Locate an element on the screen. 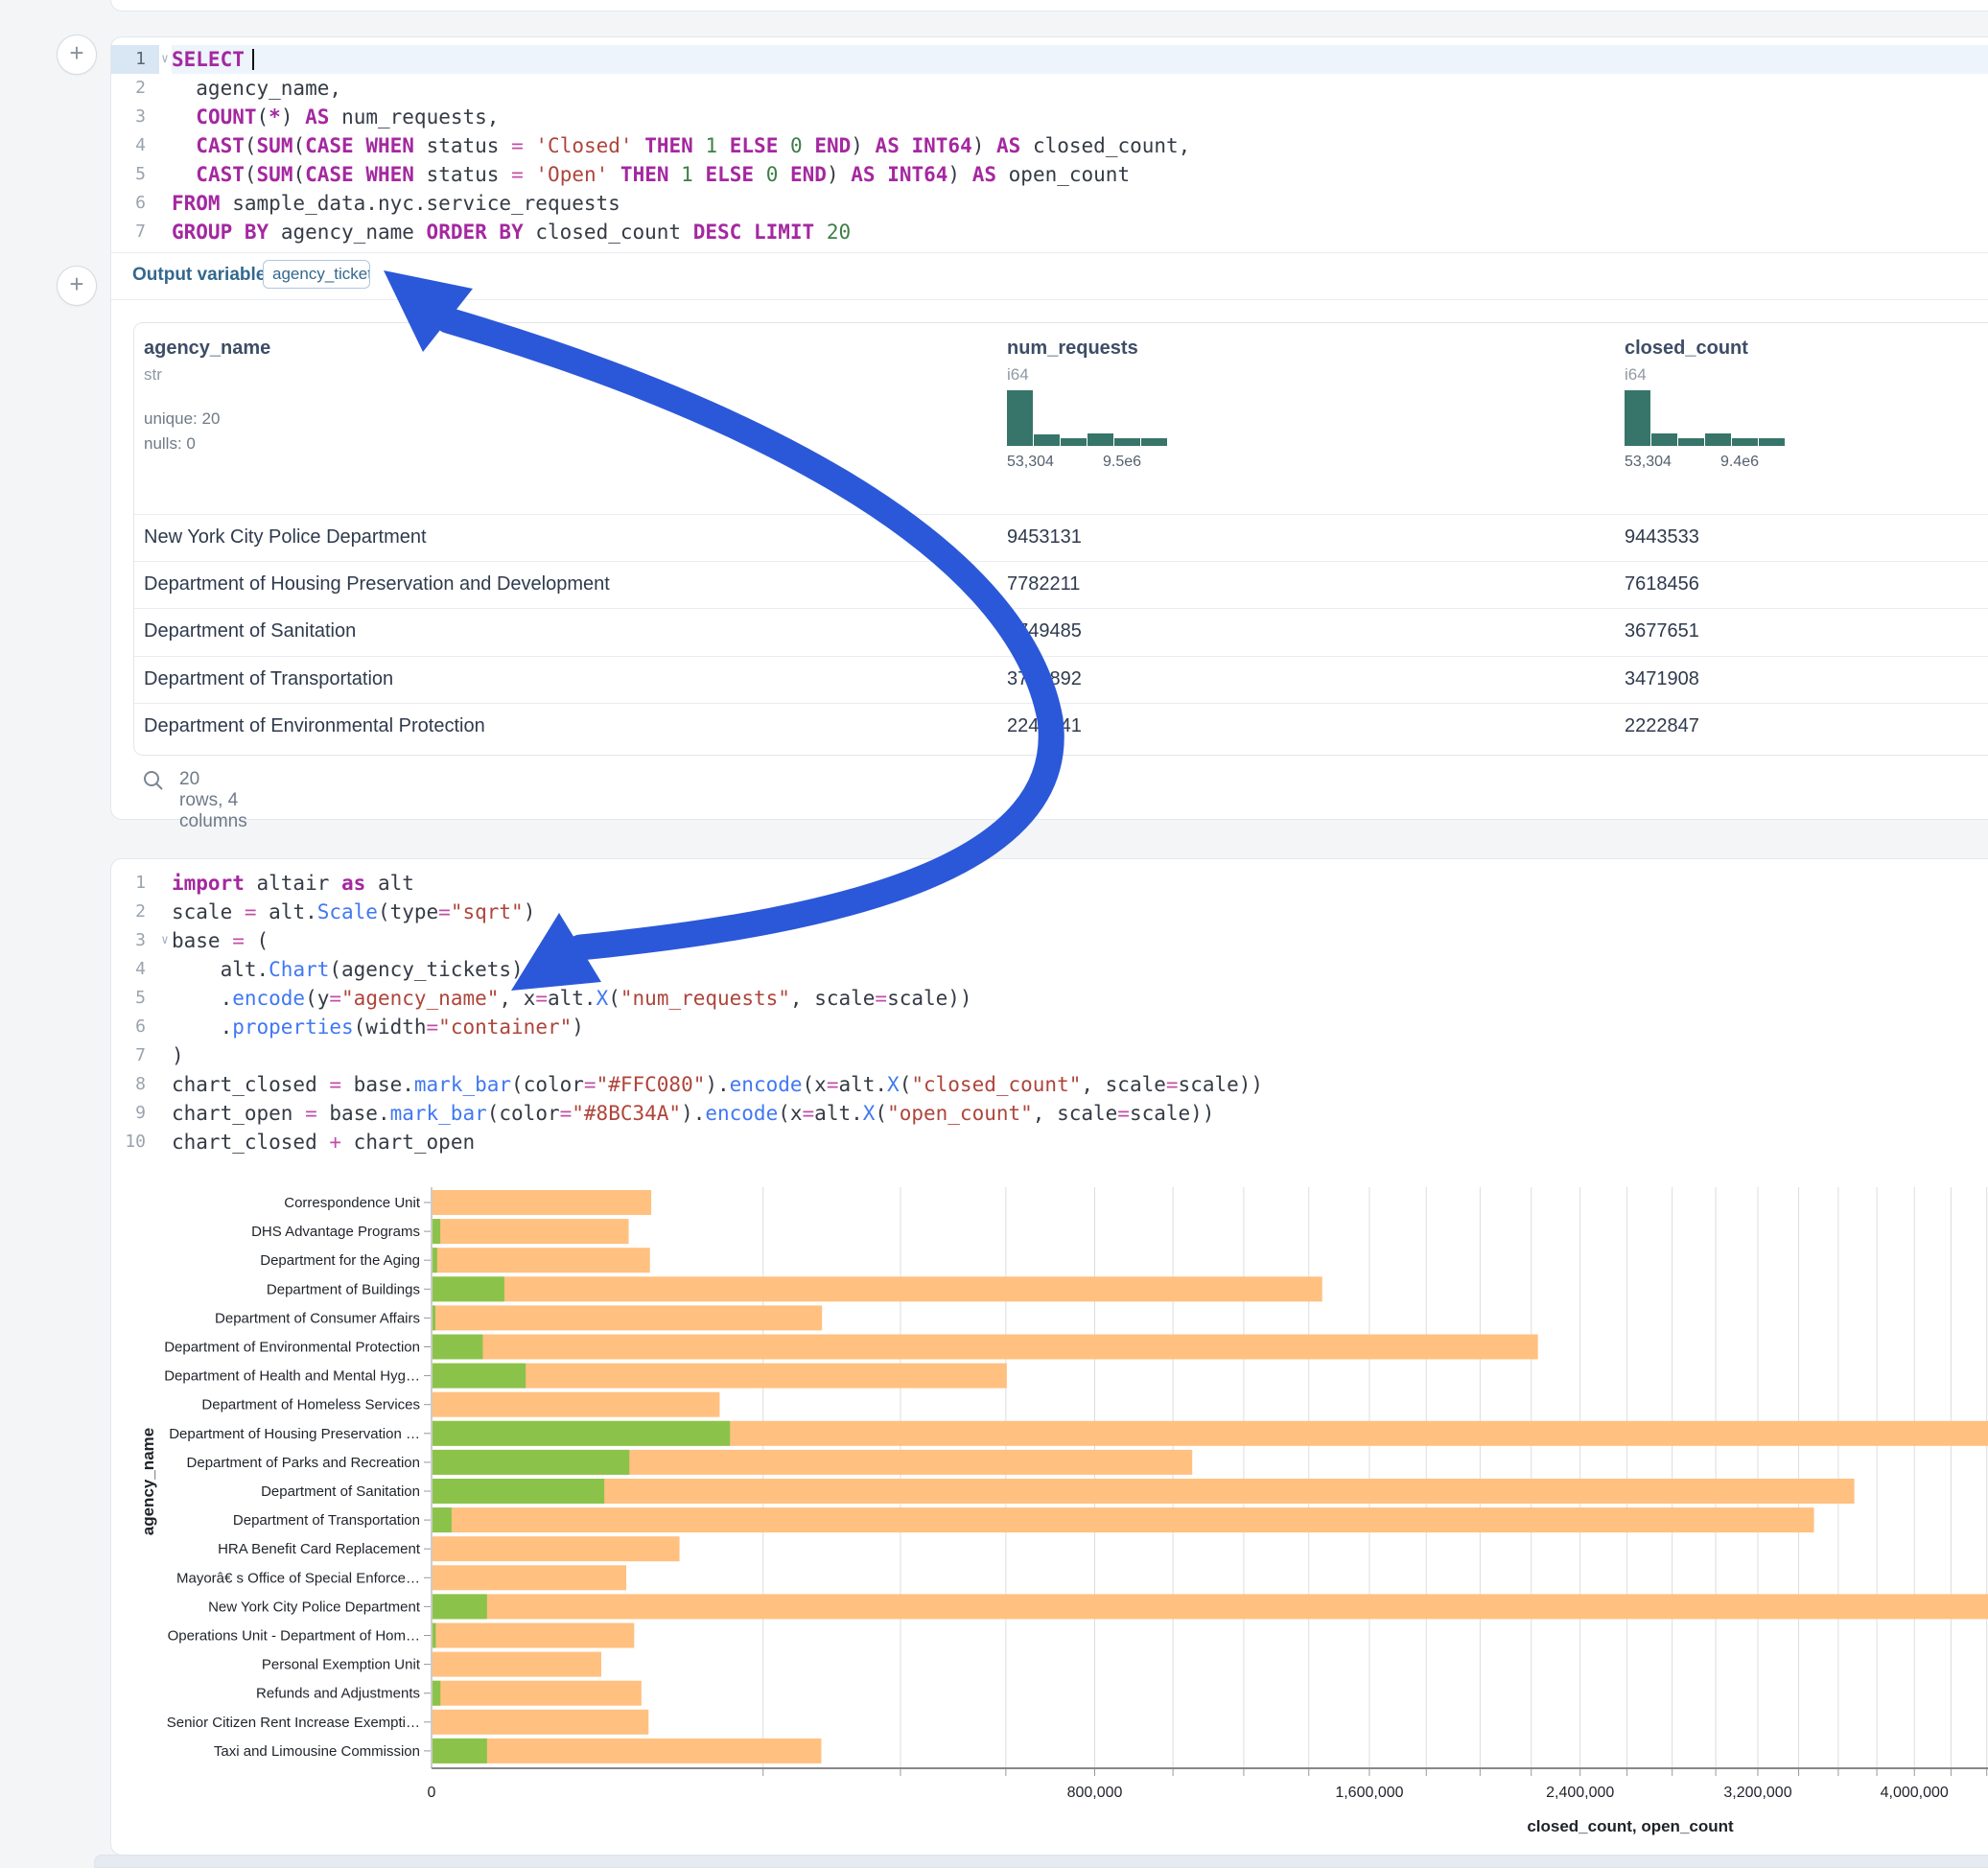 The image size is (1988, 1868). table-cell: 9453131 is located at coordinates (1044, 537).